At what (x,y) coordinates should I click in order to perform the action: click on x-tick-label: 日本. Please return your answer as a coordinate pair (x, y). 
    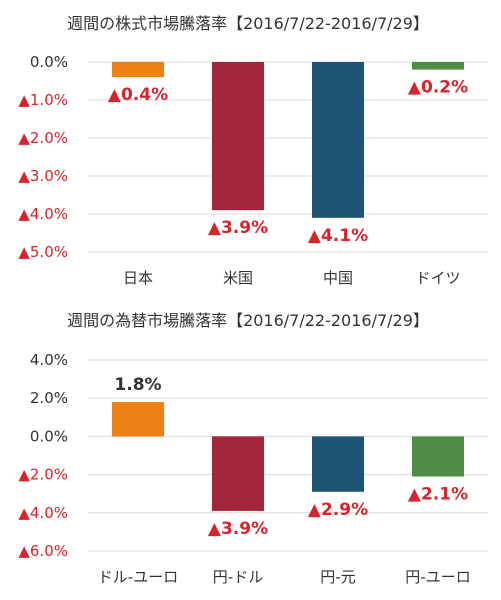
    Looking at the image, I should click on (138, 278).